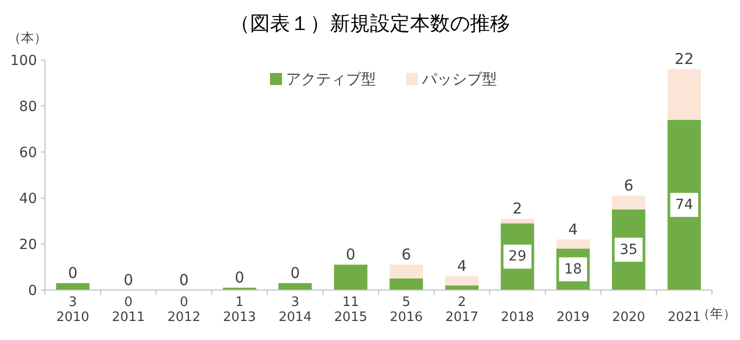  I want to click on x-tick-label: 2018, so click(517, 317).